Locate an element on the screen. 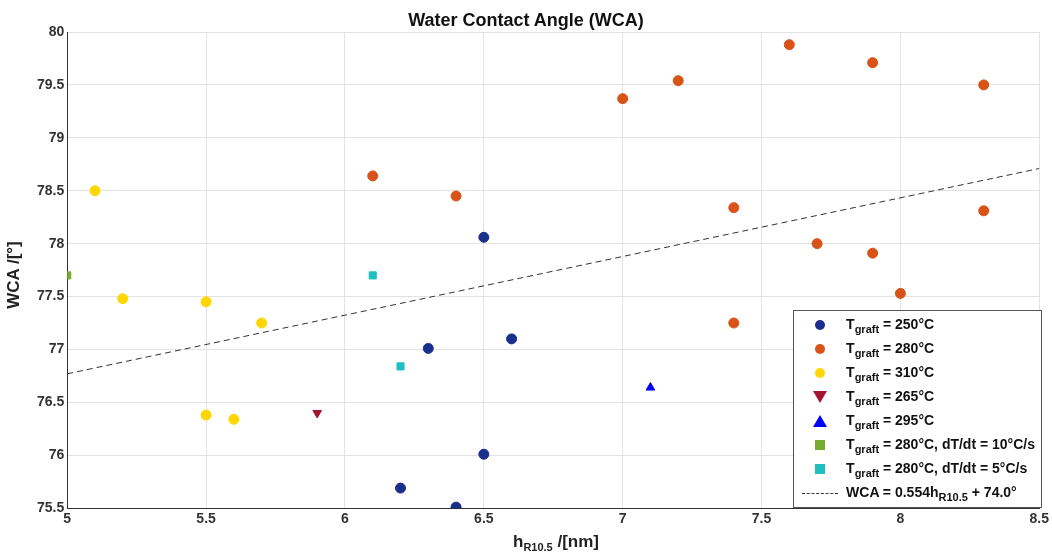 This screenshot has width=1052, height=559. x-tick-label: 8.5 is located at coordinates (1039, 518).